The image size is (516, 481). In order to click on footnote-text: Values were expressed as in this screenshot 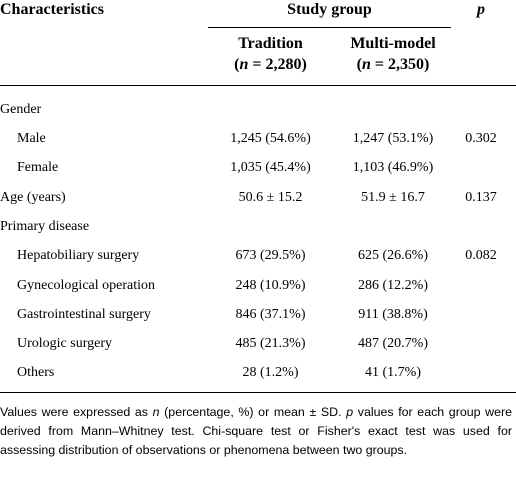, I will do `click(76, 412)`.